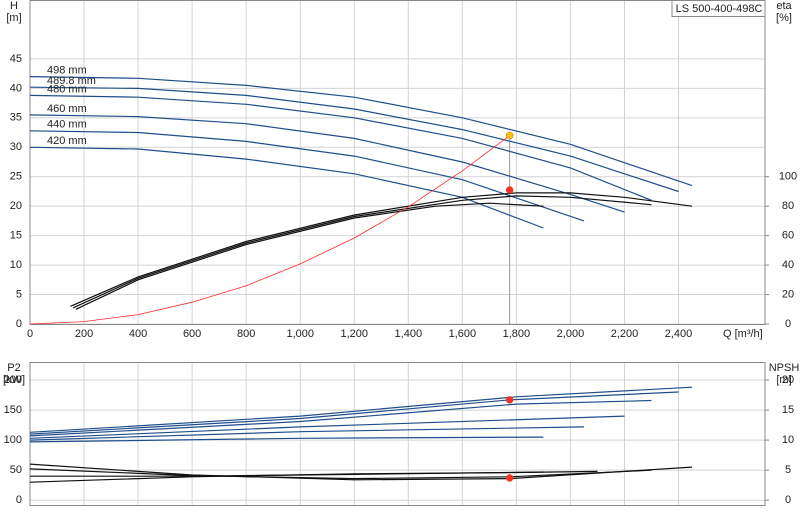 The width and height of the screenshot is (800, 520). Describe the element at coordinates (16, 236) in the screenshot. I see `y-tick-label: 15` at that location.